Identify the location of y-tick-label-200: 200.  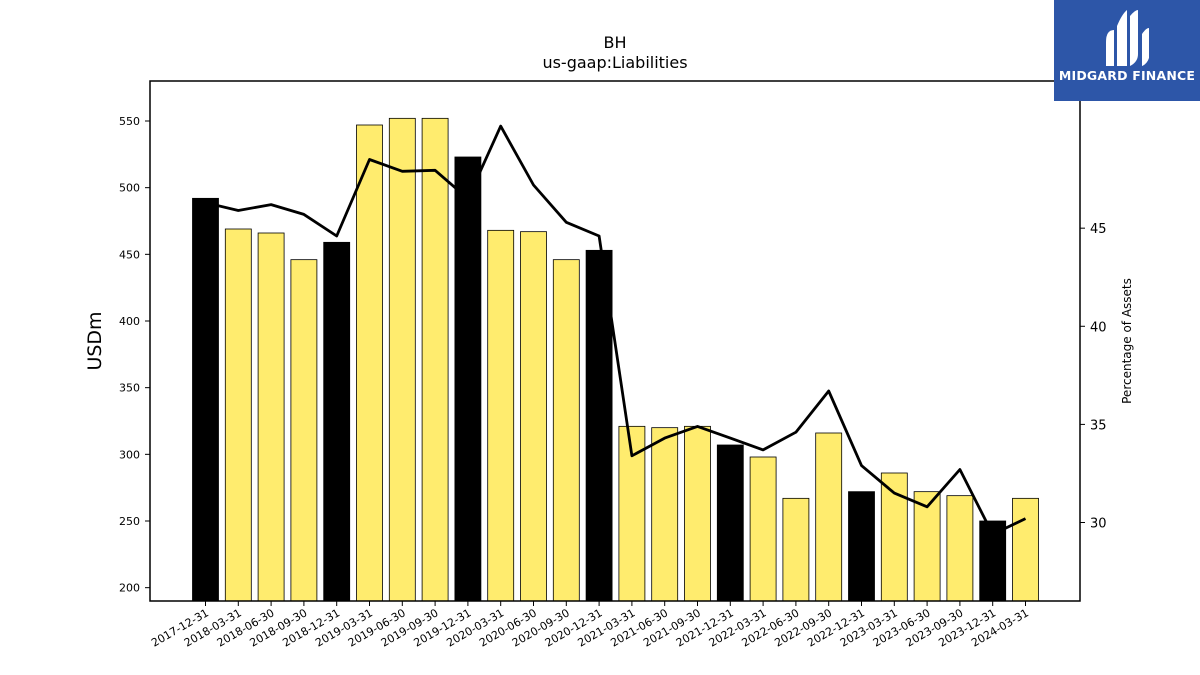
(129, 588).